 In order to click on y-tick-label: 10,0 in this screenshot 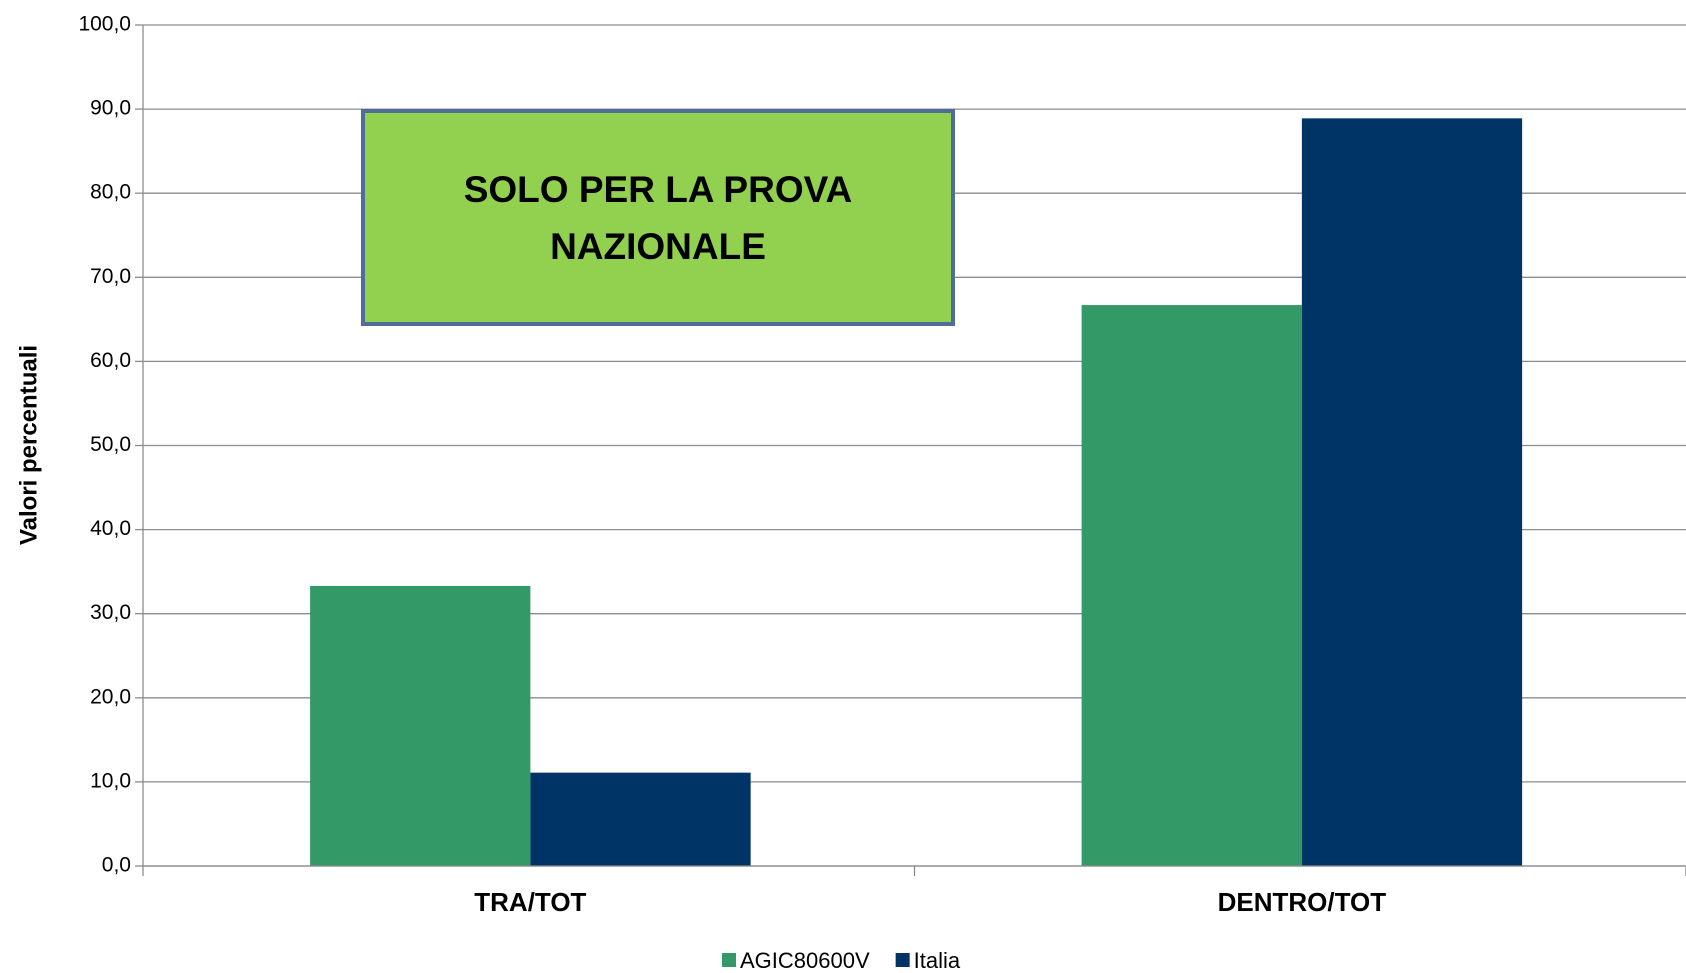, I will do `click(110, 780)`.